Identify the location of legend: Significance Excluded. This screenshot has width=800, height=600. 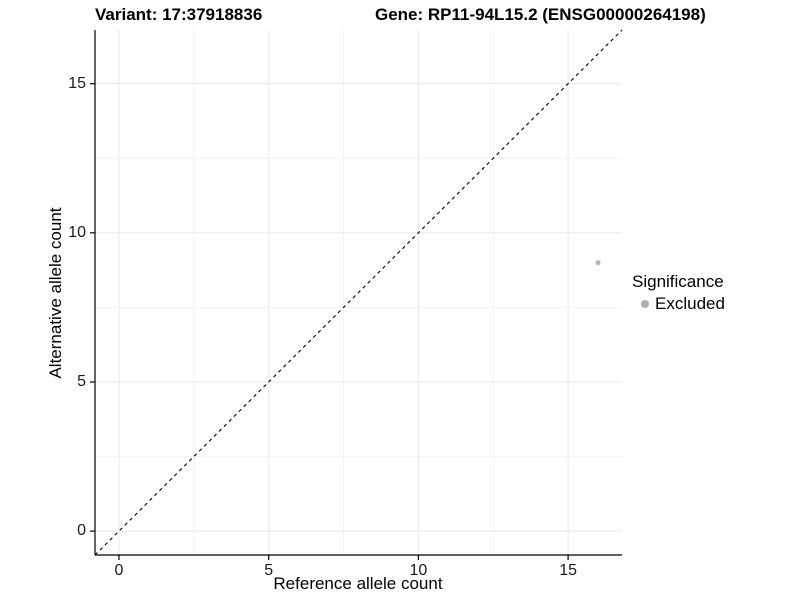
(678, 293).